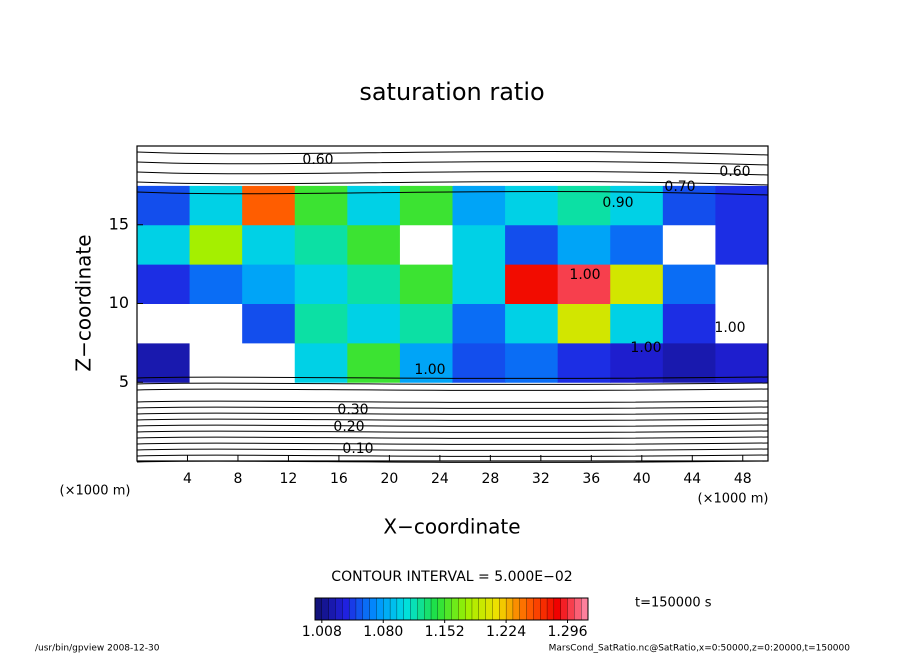 This screenshot has width=904, height=654. I want to click on chart-title: saturation ratio, so click(451, 92).